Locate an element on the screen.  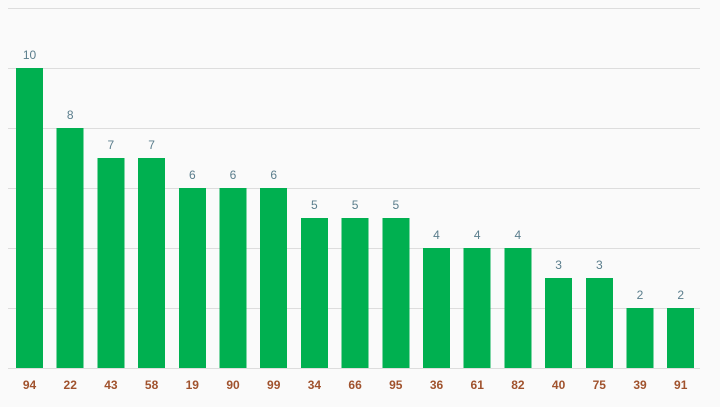
value-label-61: 4 is located at coordinates (477, 235).